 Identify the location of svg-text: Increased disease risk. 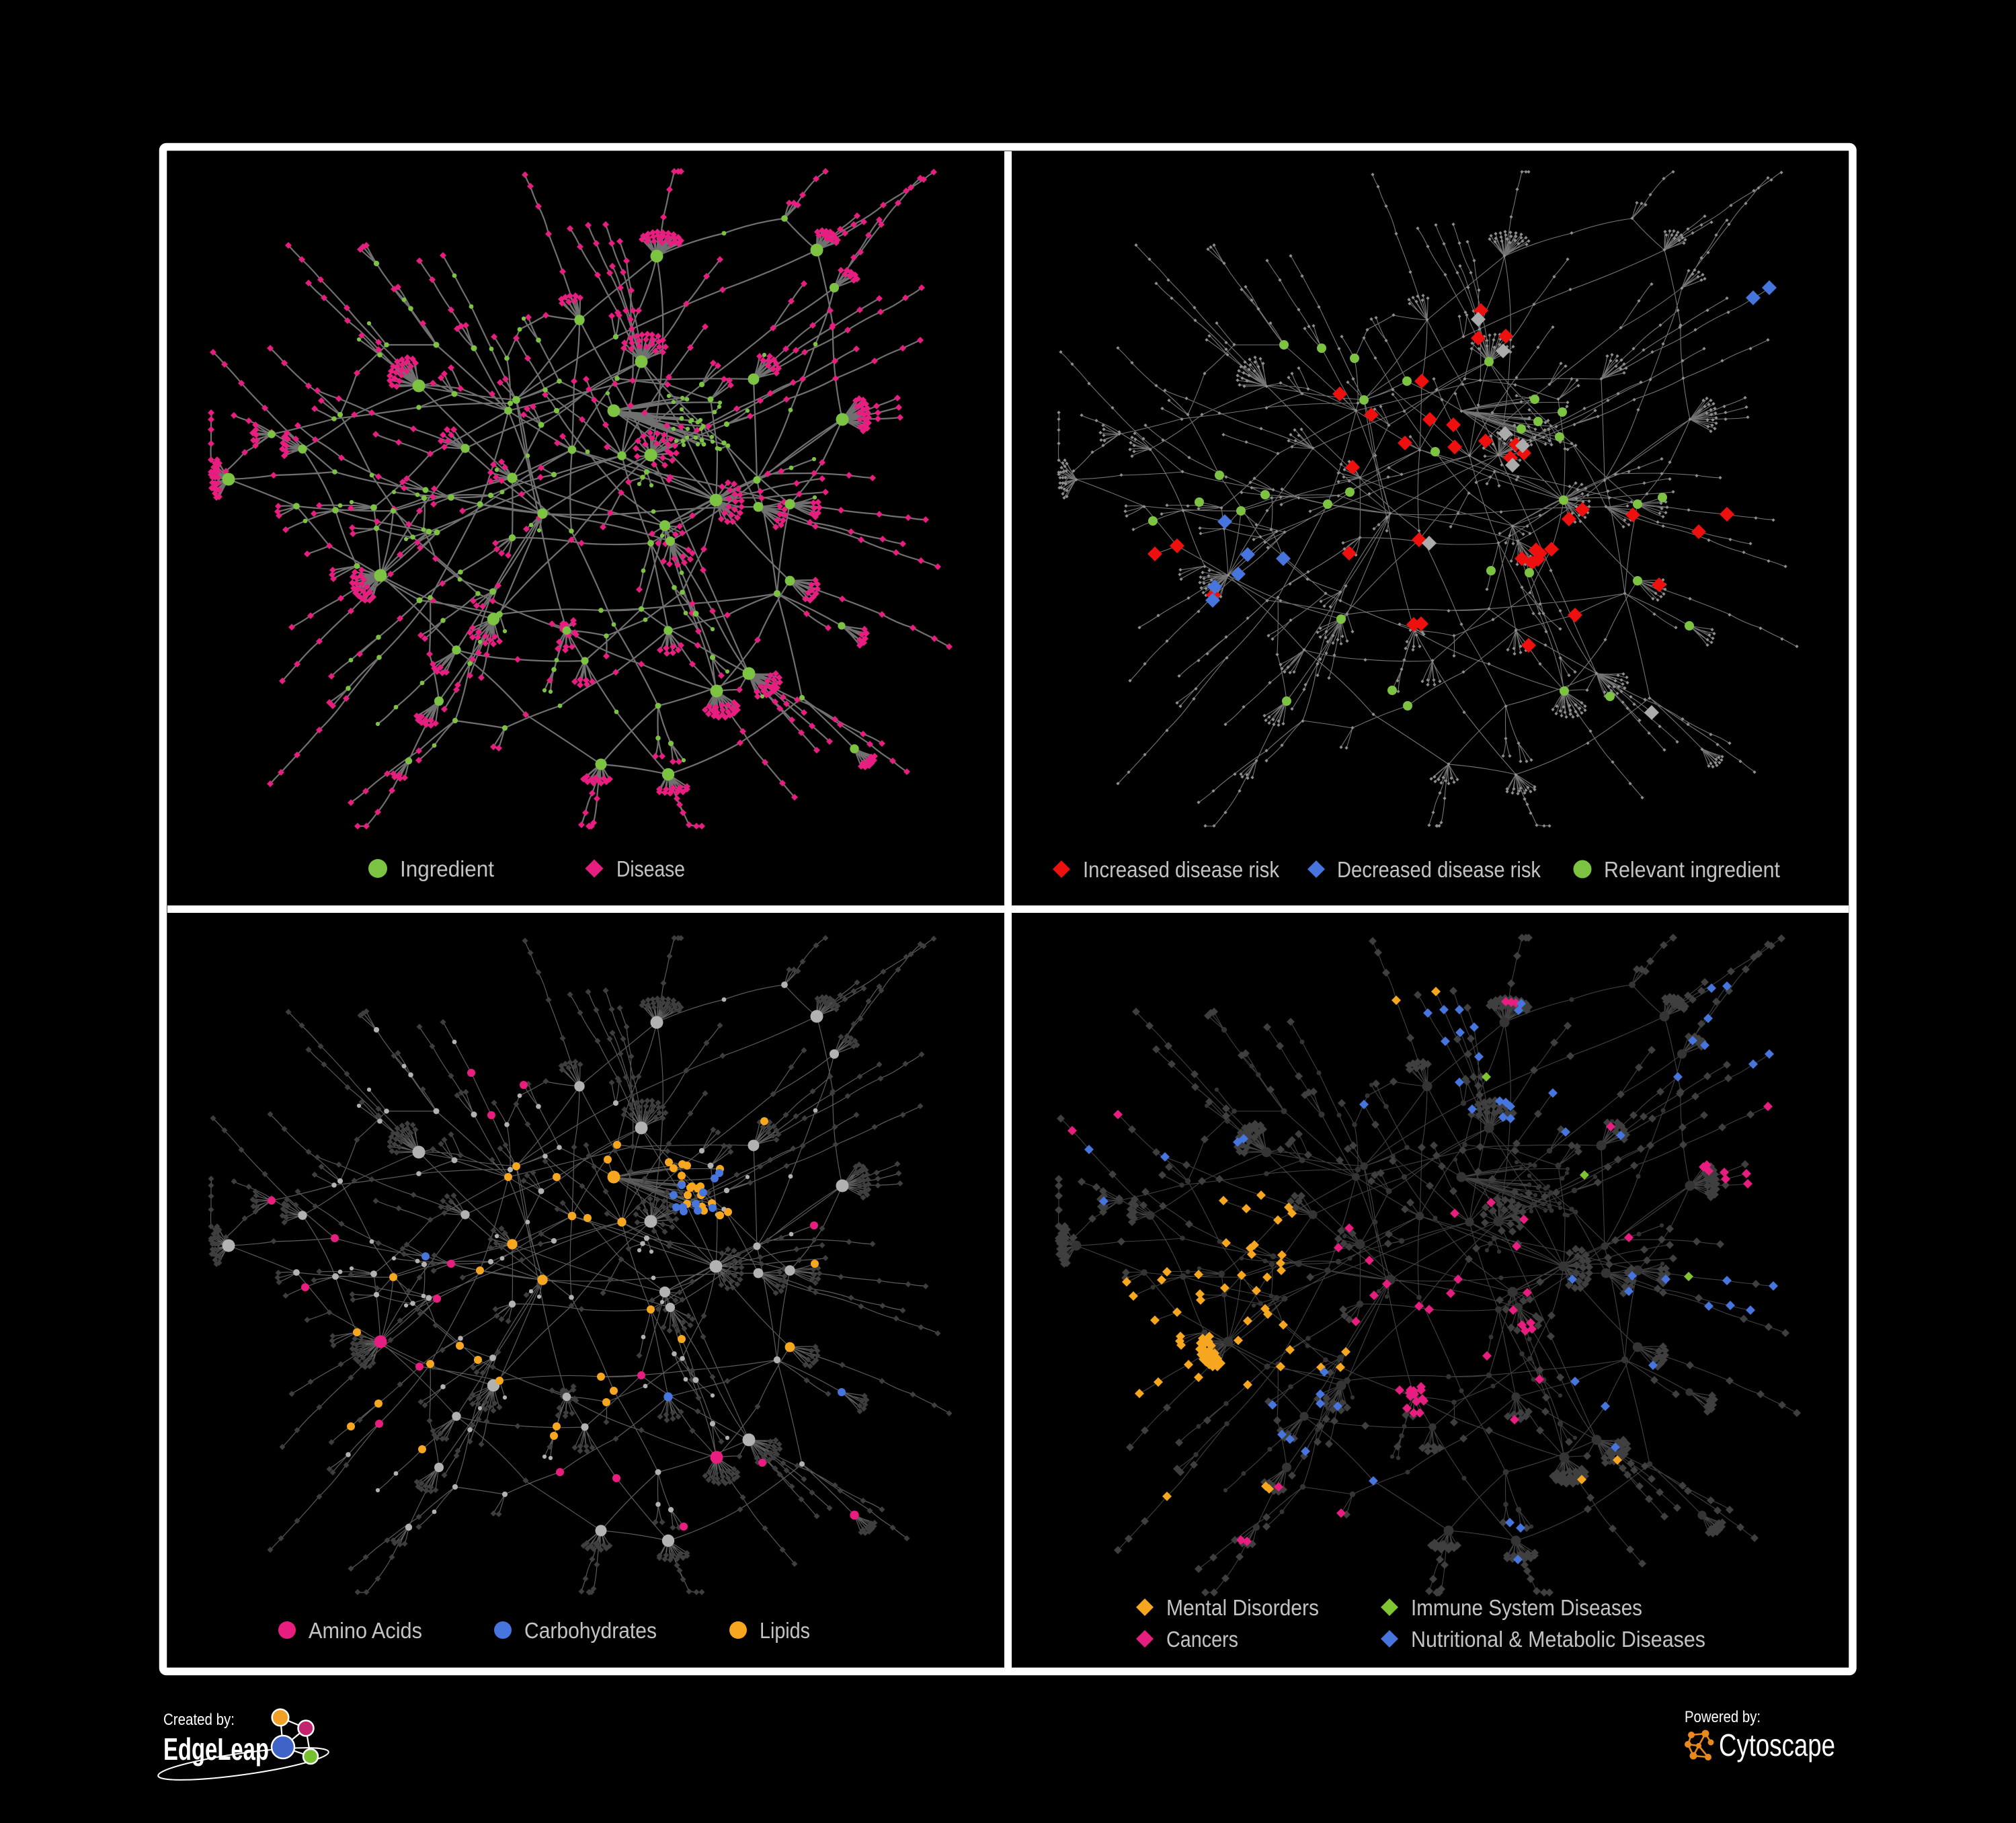
(1181, 869).